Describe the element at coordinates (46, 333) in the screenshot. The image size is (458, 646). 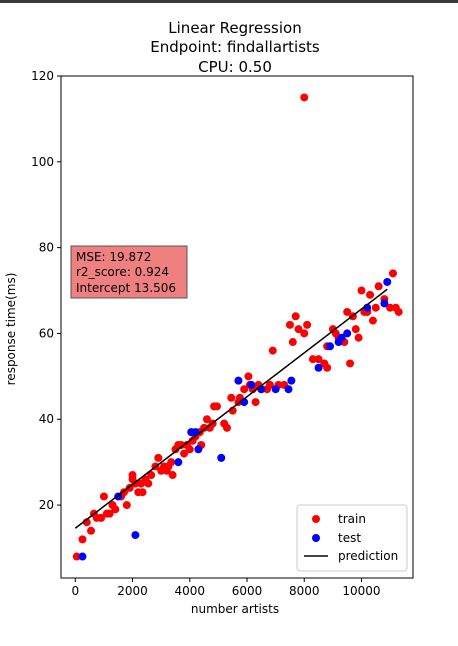
I see `y-tick-label: 60` at that location.